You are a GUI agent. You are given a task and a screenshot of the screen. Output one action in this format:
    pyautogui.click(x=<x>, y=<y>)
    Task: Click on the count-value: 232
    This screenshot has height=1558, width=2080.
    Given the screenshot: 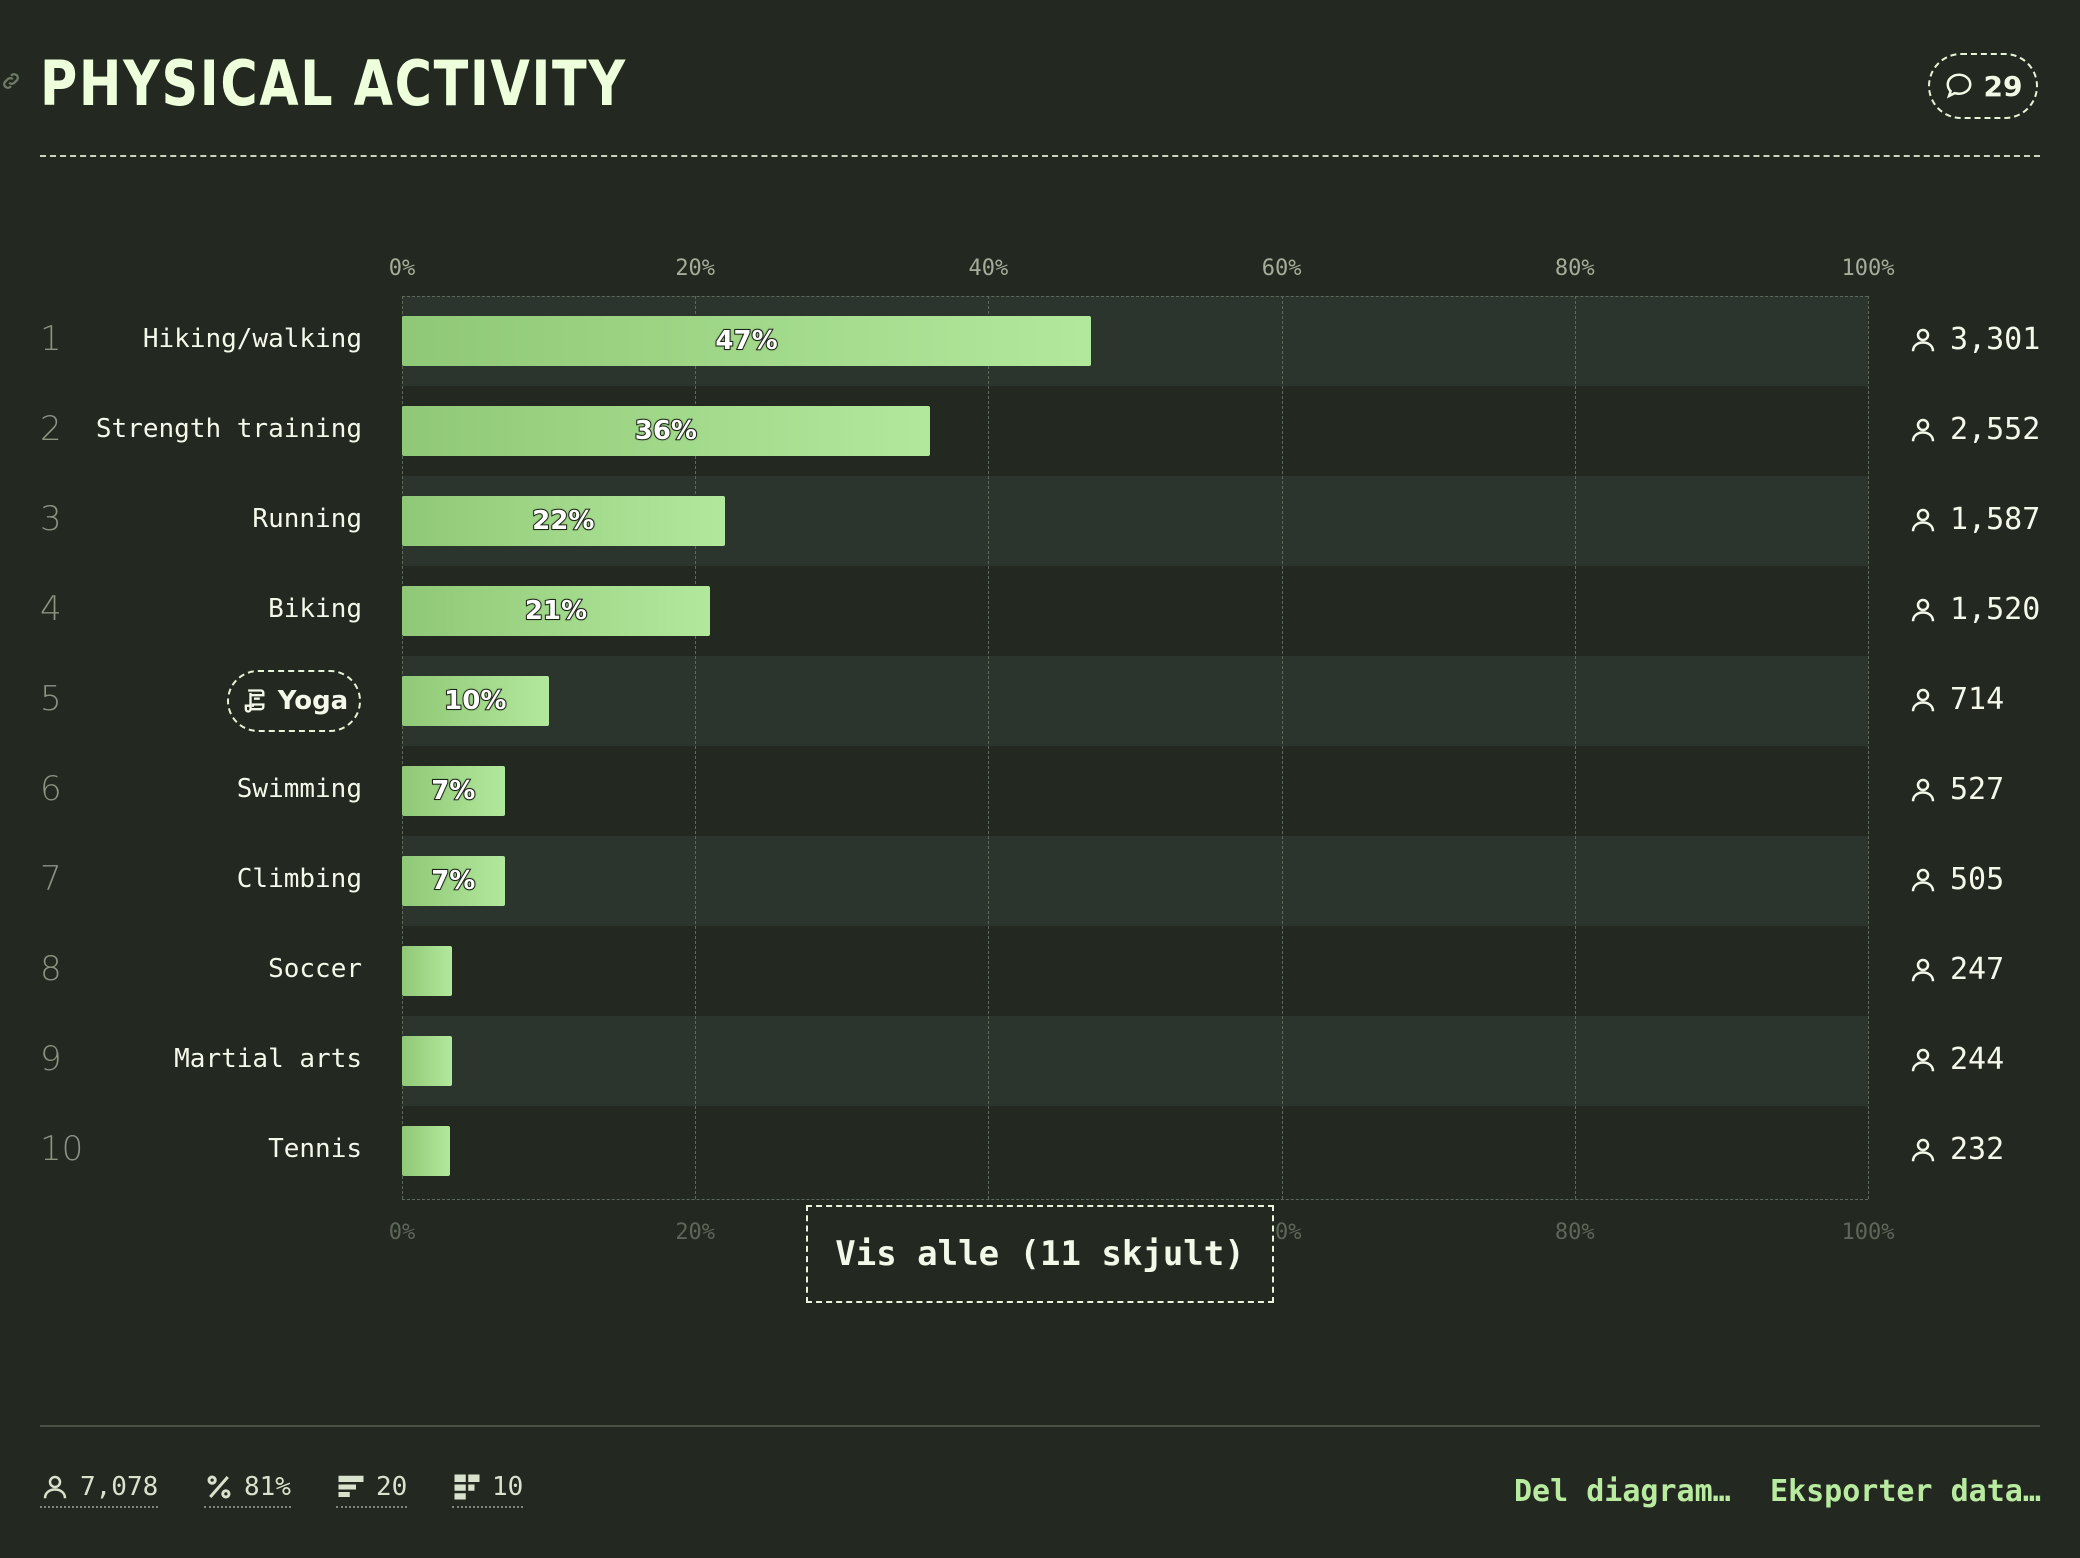 What is the action you would take?
    pyautogui.click(x=1977, y=1149)
    